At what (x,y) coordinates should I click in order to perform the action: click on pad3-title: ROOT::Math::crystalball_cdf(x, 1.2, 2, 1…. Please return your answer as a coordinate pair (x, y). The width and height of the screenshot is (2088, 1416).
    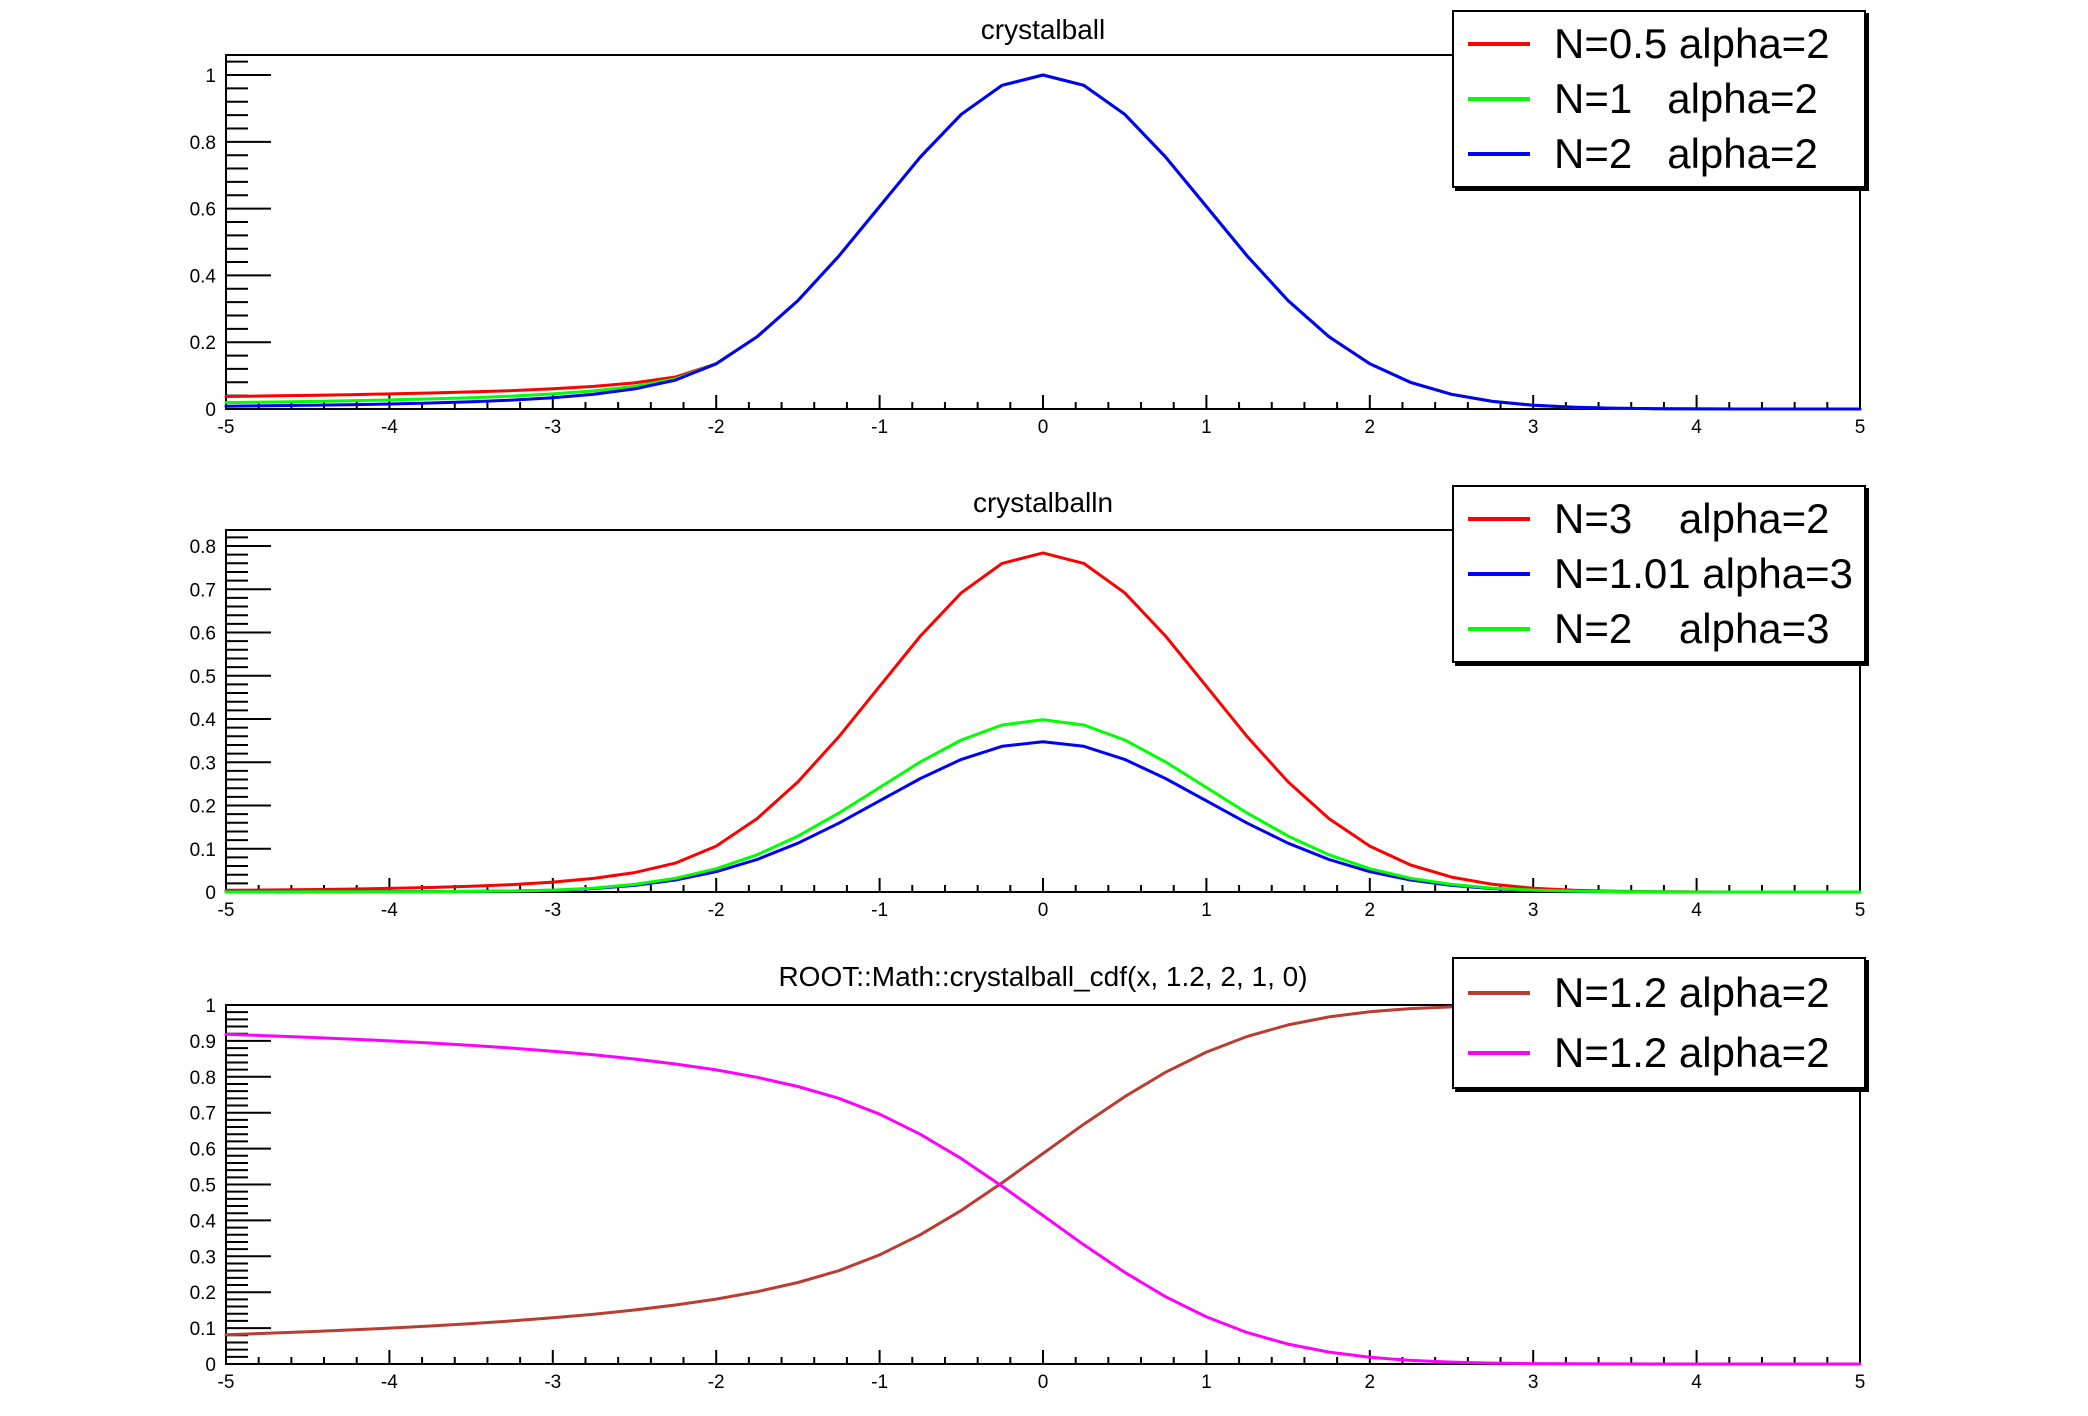
    Looking at the image, I should click on (1043, 976).